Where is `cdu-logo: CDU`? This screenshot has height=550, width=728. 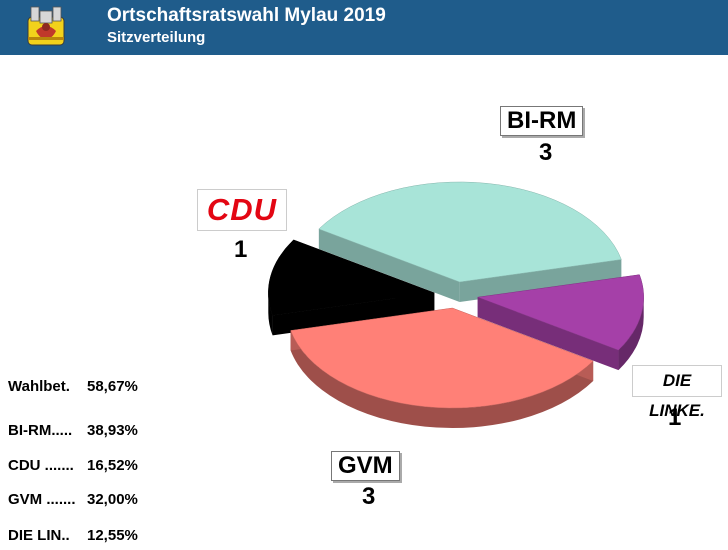
cdu-logo: CDU is located at coordinates (242, 210).